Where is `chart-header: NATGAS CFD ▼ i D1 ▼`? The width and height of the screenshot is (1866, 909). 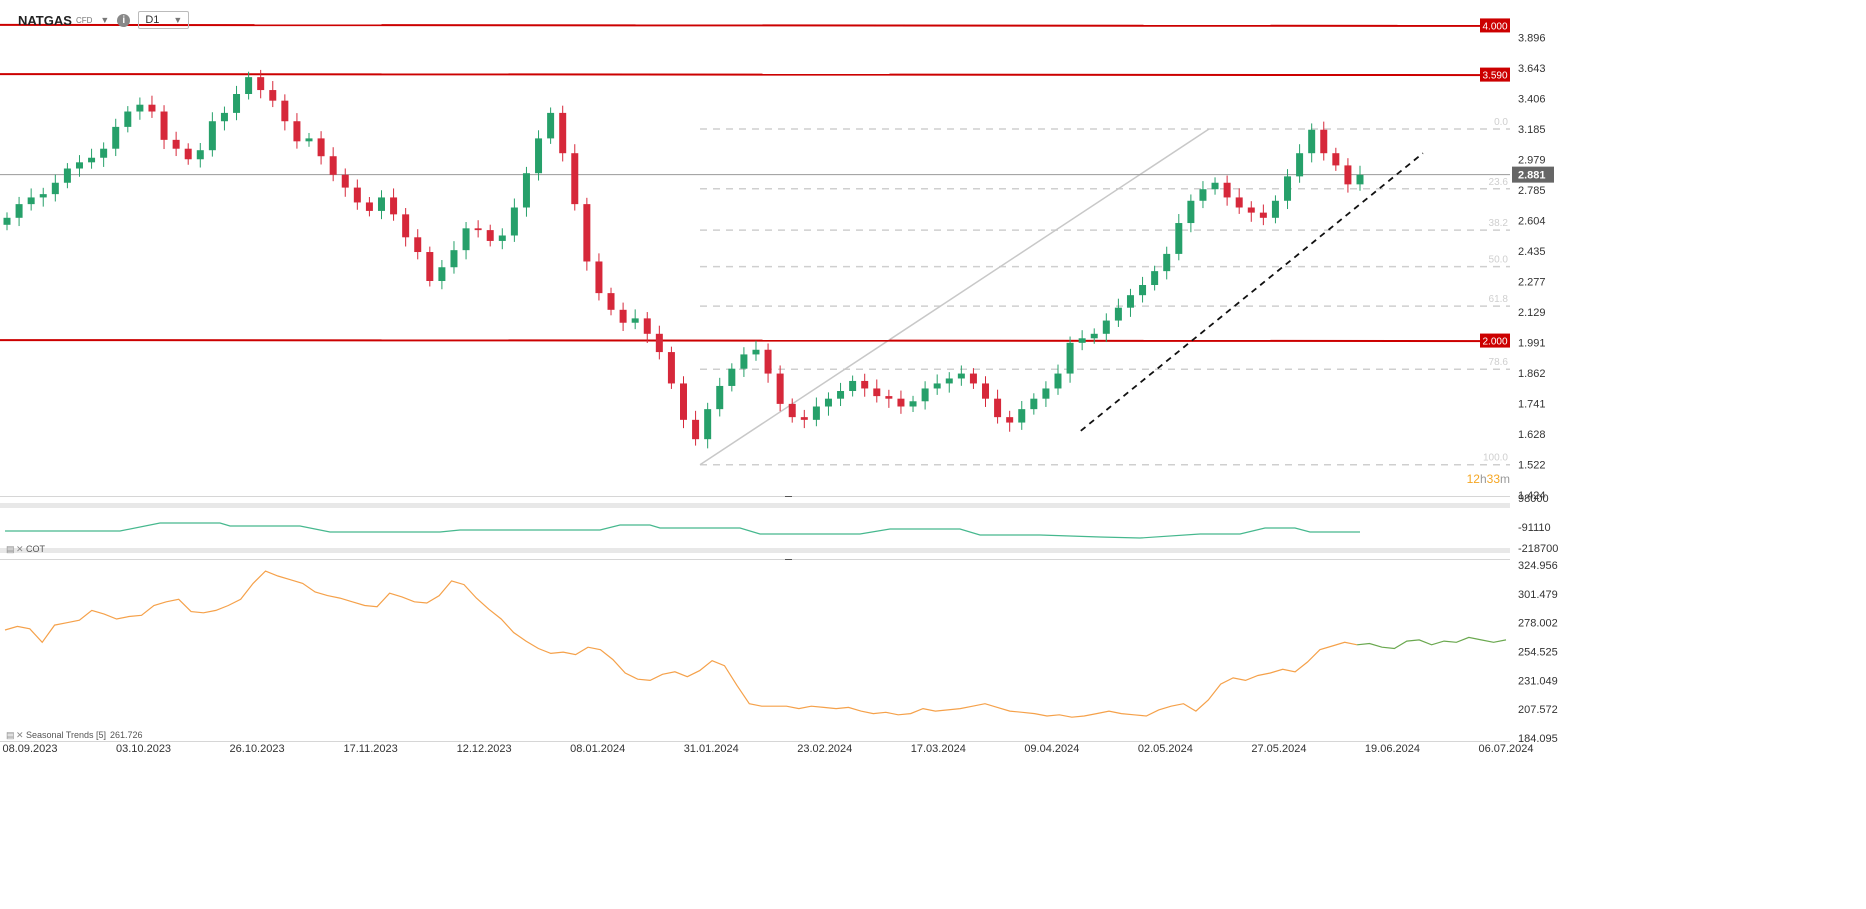
chart-header: NATGAS CFD ▼ i D1 ▼ is located at coordinates (104, 20).